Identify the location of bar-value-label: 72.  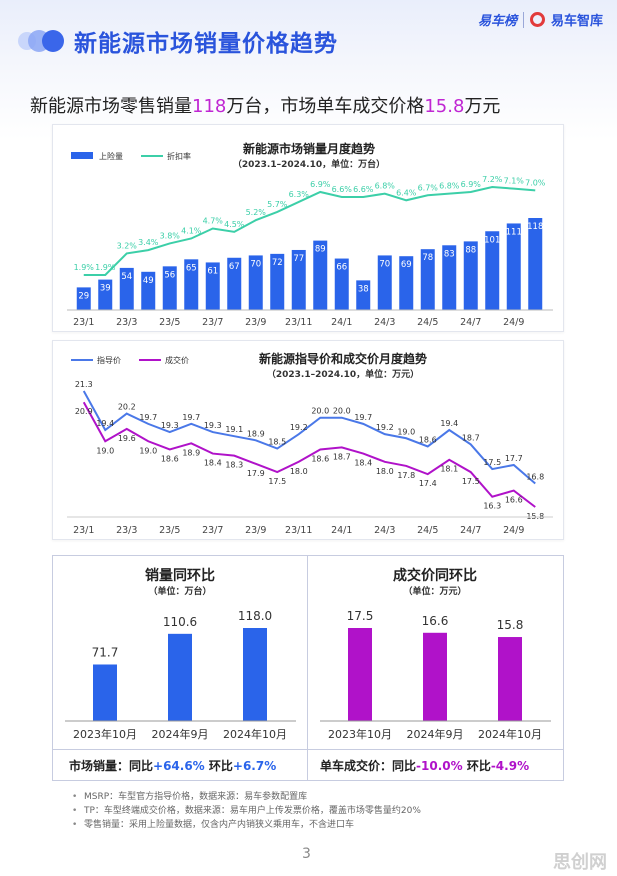
(277, 263).